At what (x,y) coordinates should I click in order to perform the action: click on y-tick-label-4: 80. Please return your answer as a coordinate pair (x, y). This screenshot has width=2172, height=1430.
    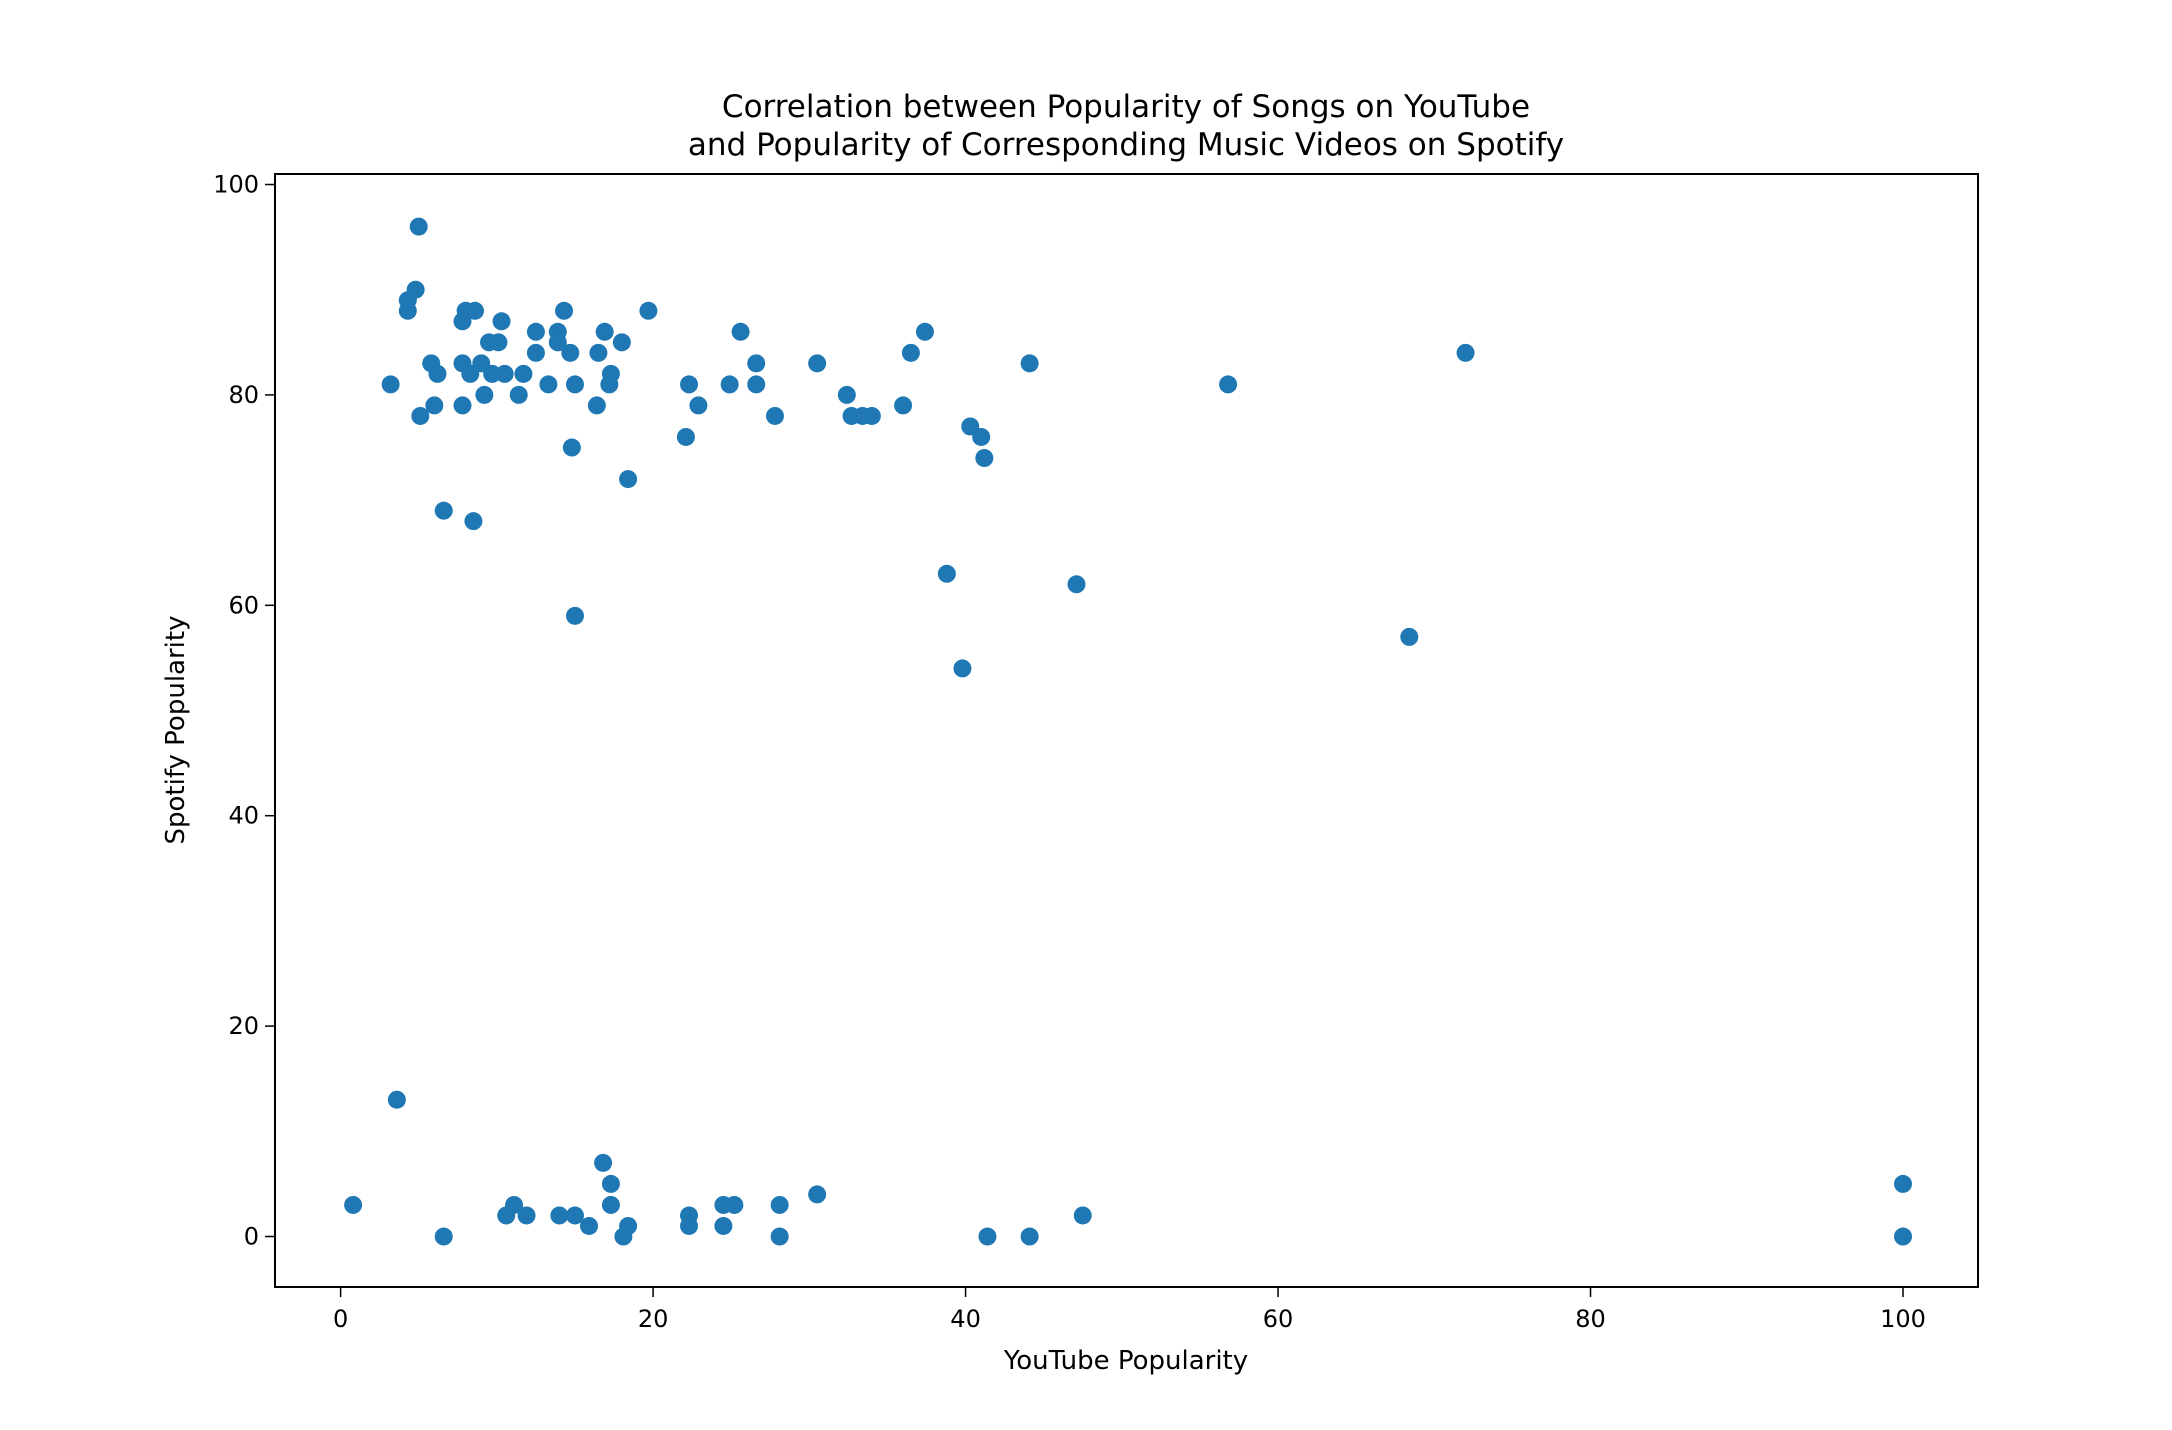
    Looking at the image, I should click on (243, 395).